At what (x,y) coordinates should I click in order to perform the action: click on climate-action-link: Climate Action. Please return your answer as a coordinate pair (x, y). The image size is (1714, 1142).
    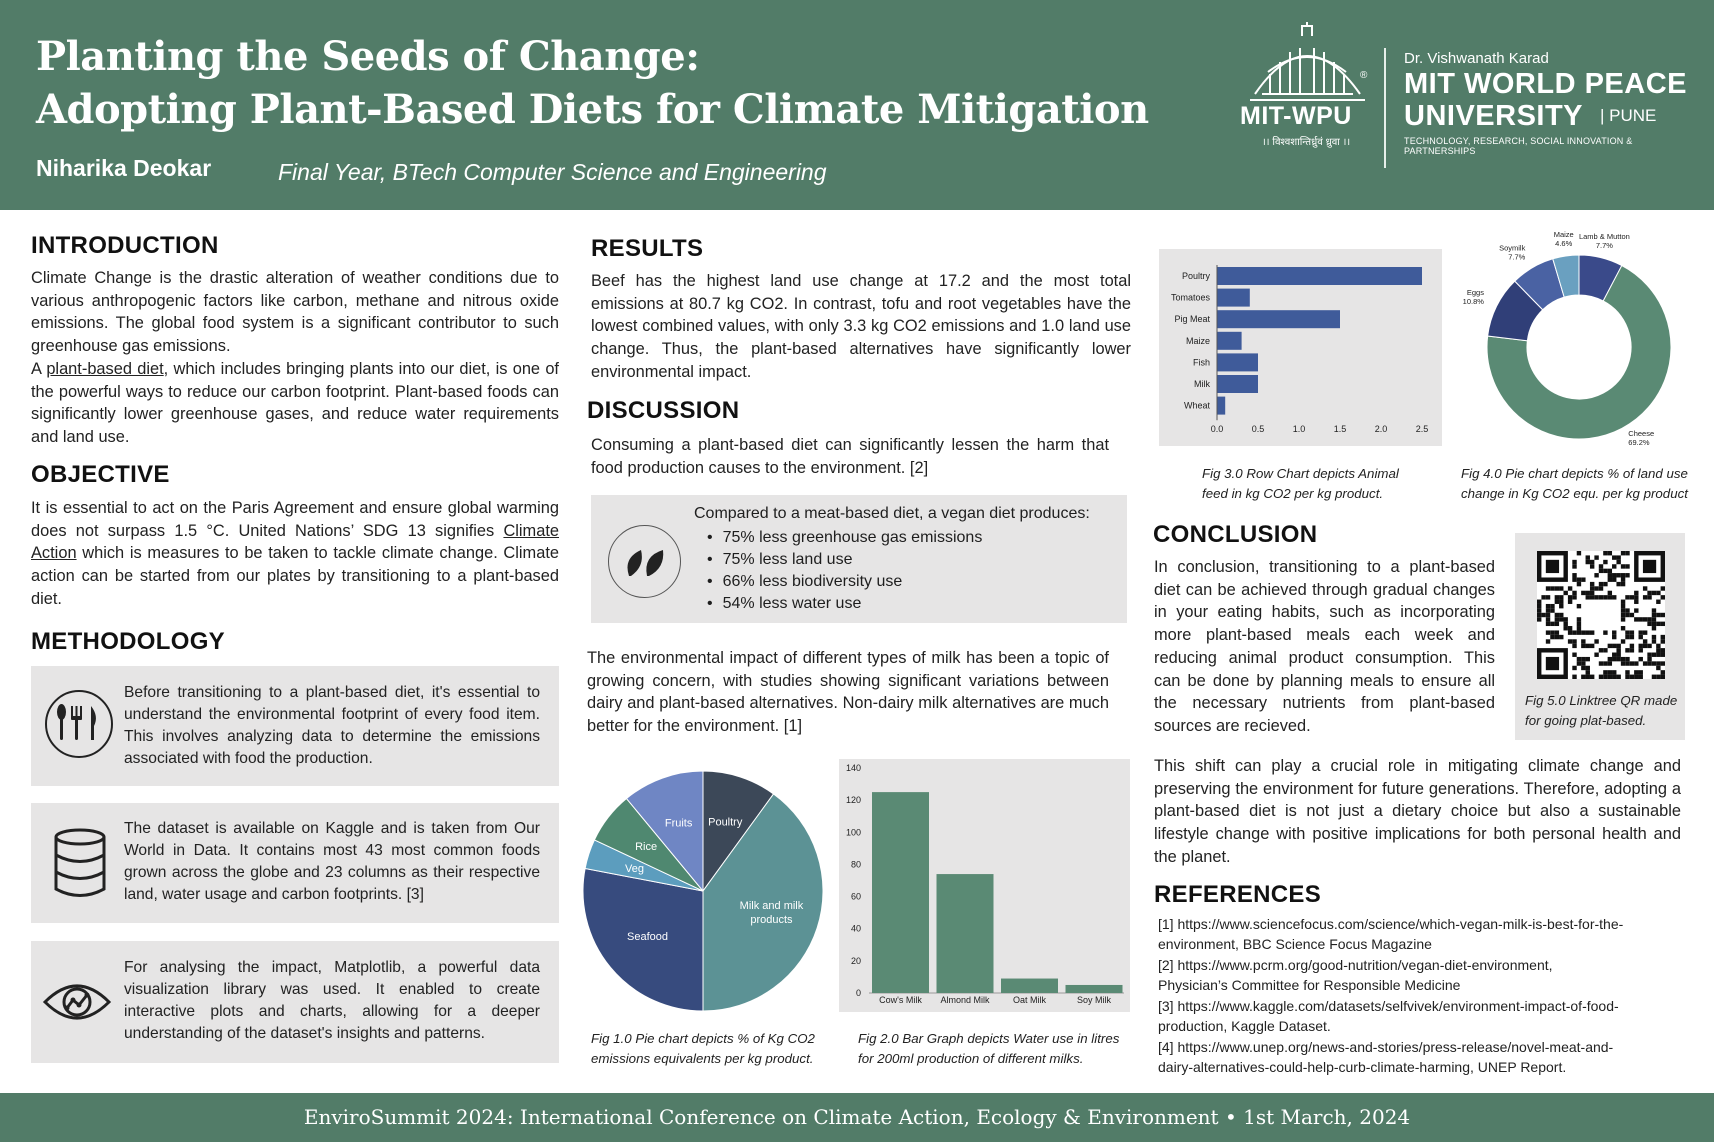
    Looking at the image, I should click on (295, 542).